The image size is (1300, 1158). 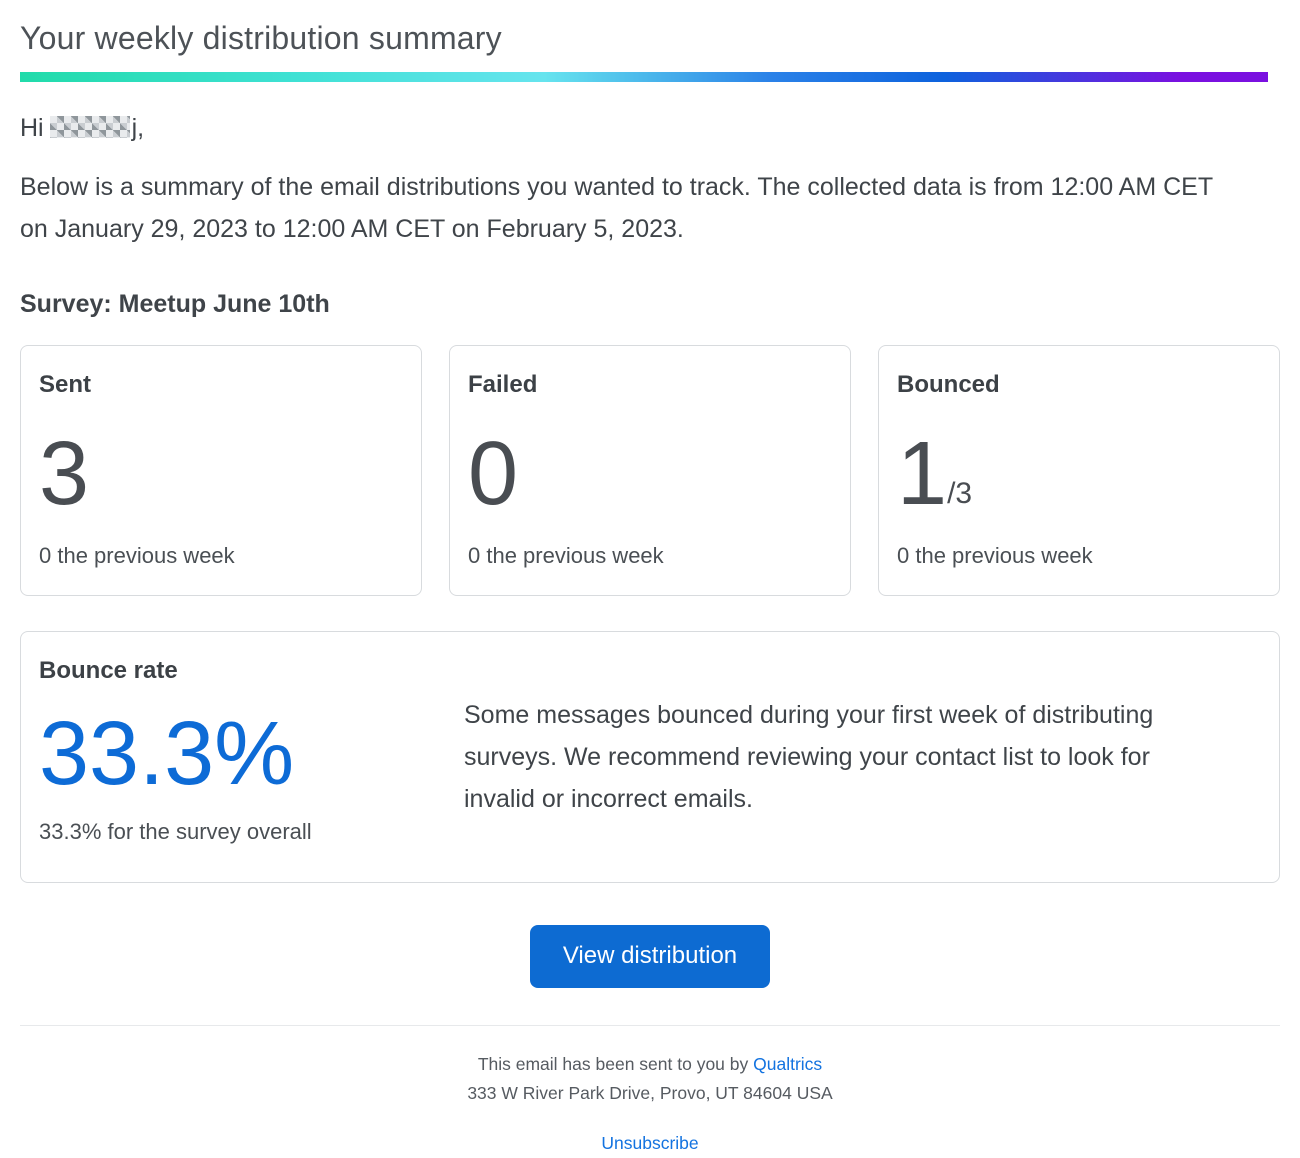 What do you see at coordinates (650, 1143) in the screenshot?
I see `unsubscribe-link: Unsubscribe` at bounding box center [650, 1143].